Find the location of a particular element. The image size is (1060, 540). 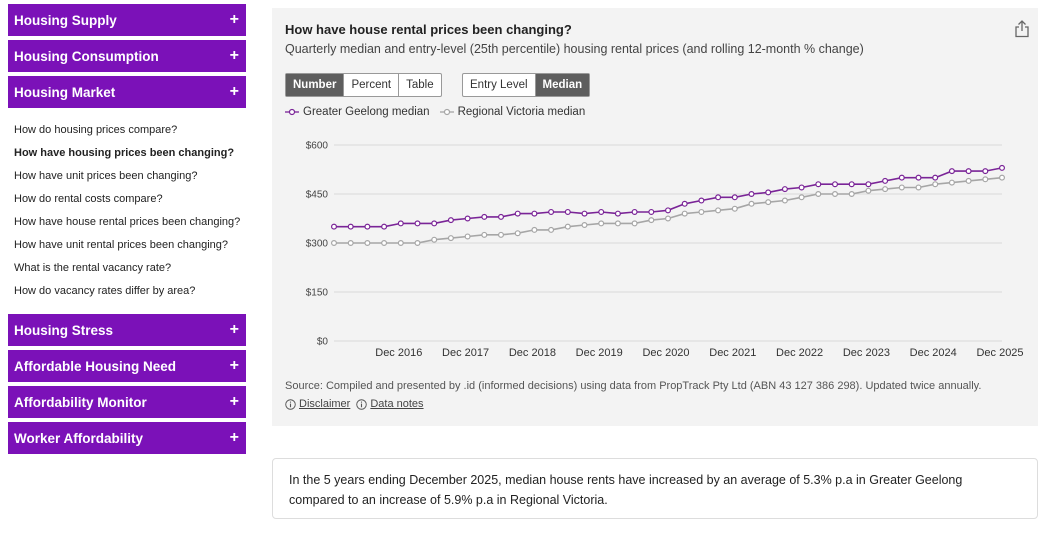

y-tick-label: $600 is located at coordinates (317, 146).